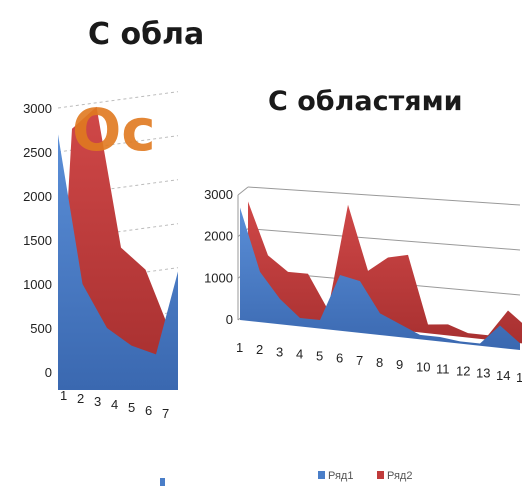  What do you see at coordinates (114, 404) in the screenshot?
I see `back-x-tick-label: 4` at bounding box center [114, 404].